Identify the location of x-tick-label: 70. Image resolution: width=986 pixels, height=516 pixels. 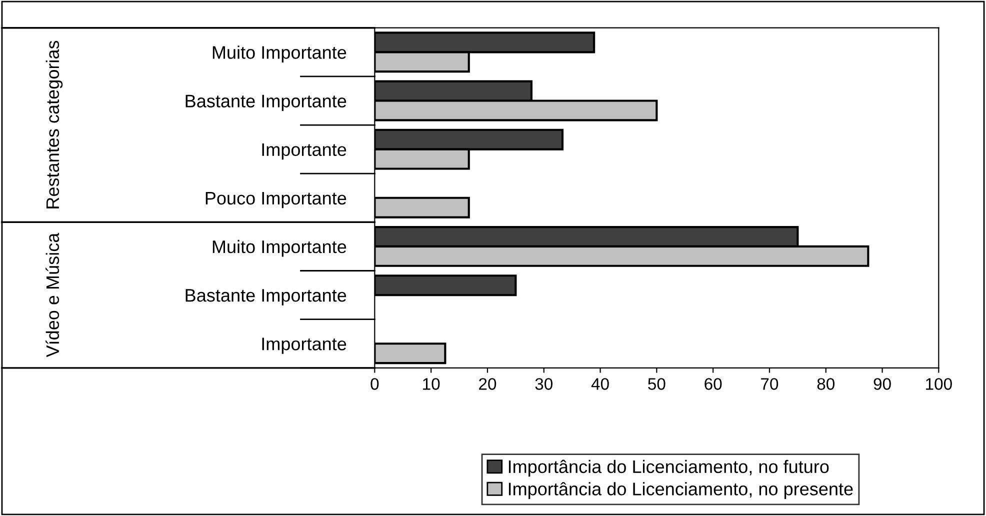
(769, 384).